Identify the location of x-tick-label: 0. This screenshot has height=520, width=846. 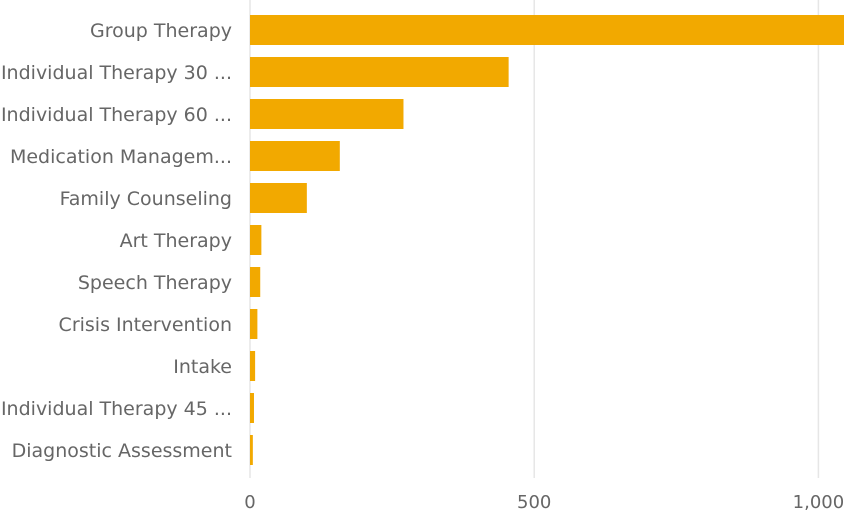
(249, 502).